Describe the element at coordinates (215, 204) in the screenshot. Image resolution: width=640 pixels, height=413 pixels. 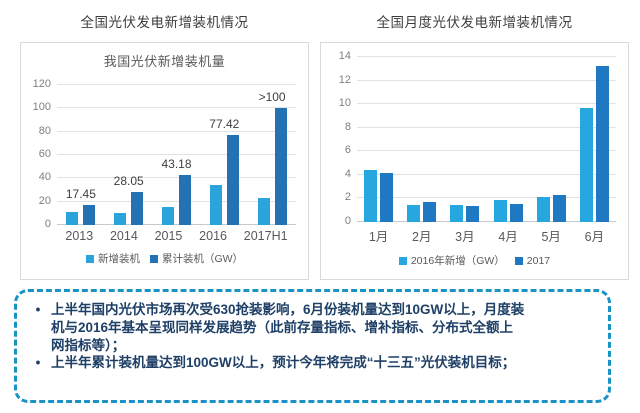
I see `bar-新增装机-2016` at that location.